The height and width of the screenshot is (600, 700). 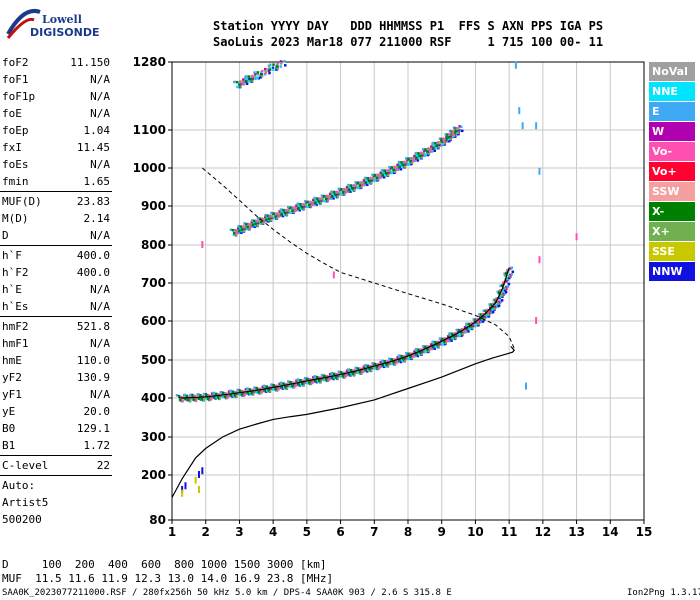 What do you see at coordinates (56, 181) in the screenshot?
I see `param-row: fmin 1.65` at bounding box center [56, 181].